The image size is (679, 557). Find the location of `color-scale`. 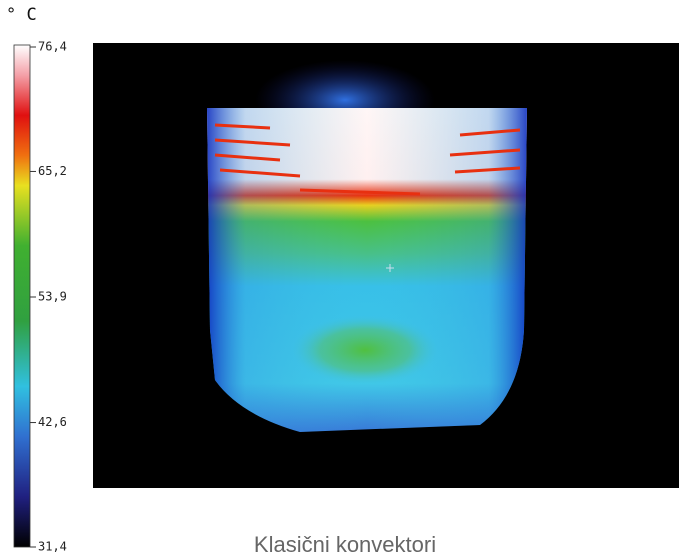

color-scale is located at coordinates (22, 296).